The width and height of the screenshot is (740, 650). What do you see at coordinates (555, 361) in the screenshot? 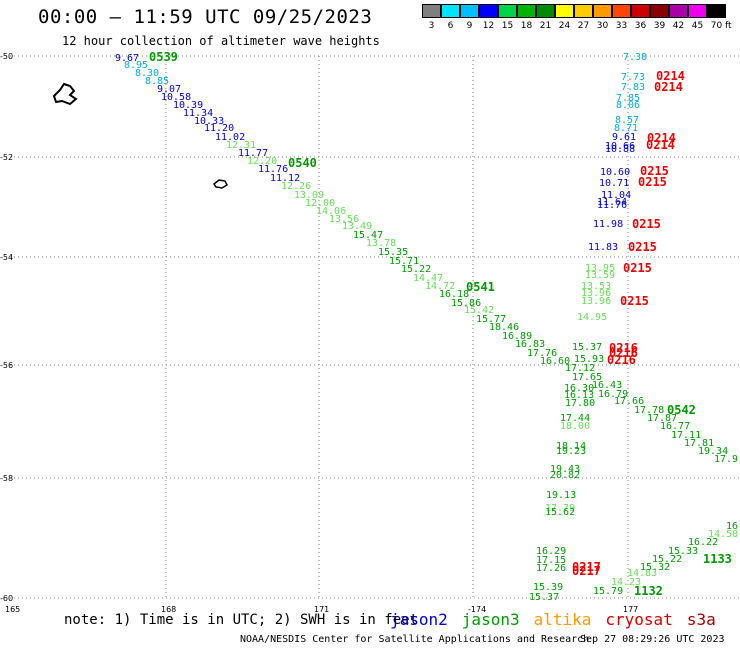
I see `wave-height-value: 16.60` at bounding box center [555, 361].